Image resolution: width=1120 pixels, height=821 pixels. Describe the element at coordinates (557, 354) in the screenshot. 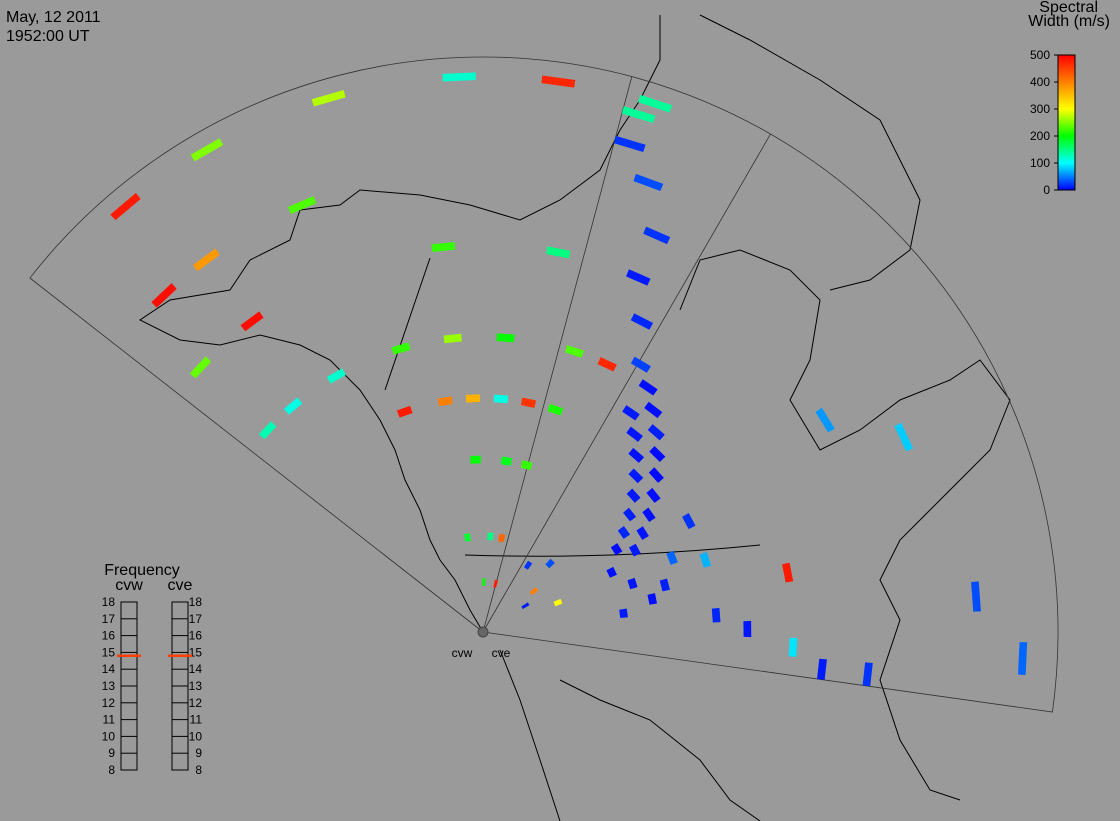

I see `beam-edge` at that location.